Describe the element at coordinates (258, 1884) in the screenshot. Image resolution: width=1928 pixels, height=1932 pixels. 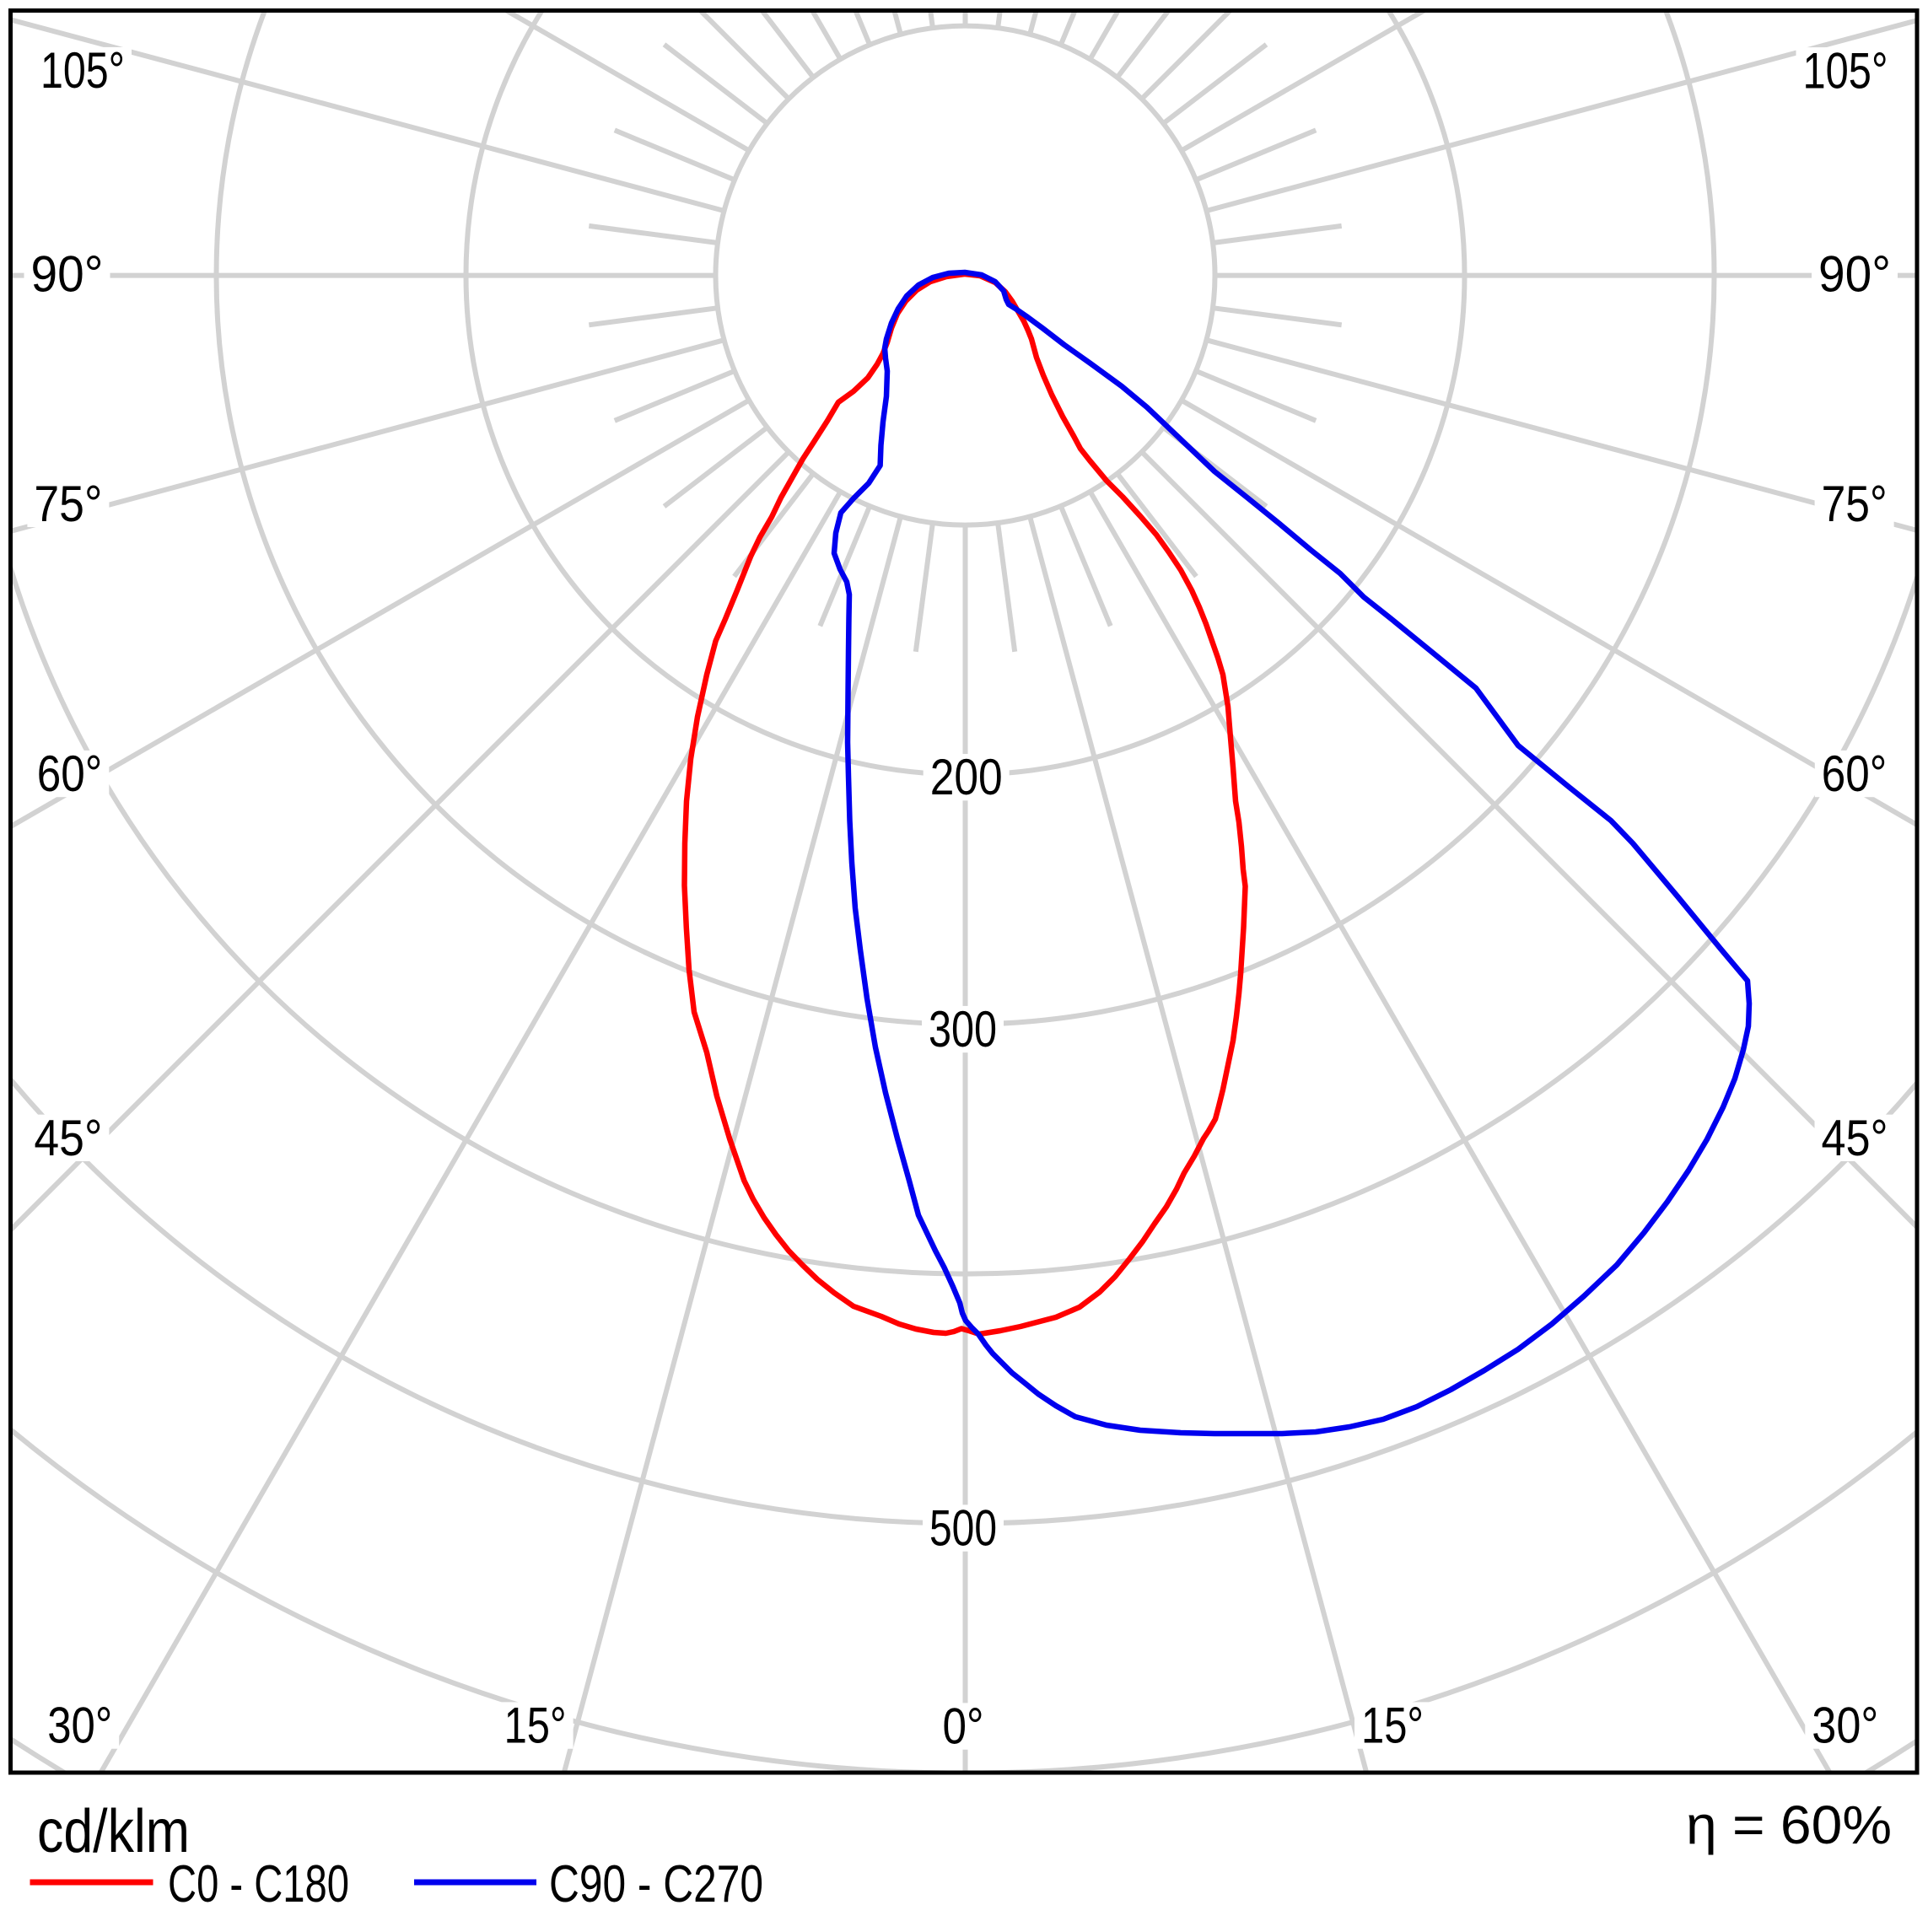
I see `svg-text: C0 - C180` at that location.